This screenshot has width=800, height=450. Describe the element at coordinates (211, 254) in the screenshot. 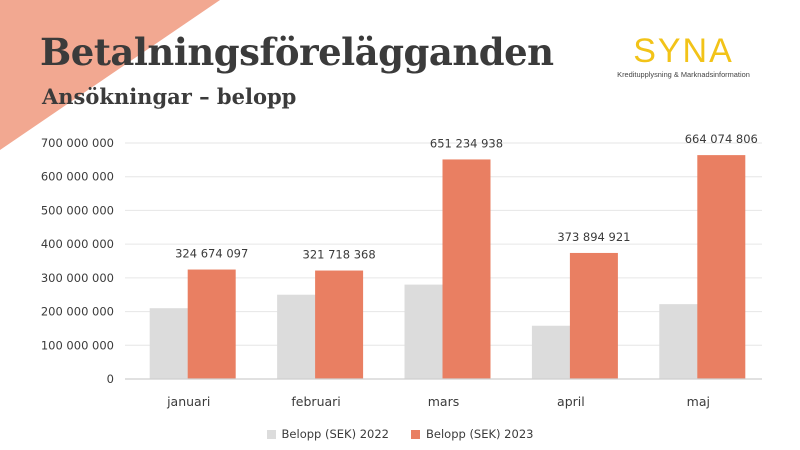

I see `data-label: 324 674 097` at that location.